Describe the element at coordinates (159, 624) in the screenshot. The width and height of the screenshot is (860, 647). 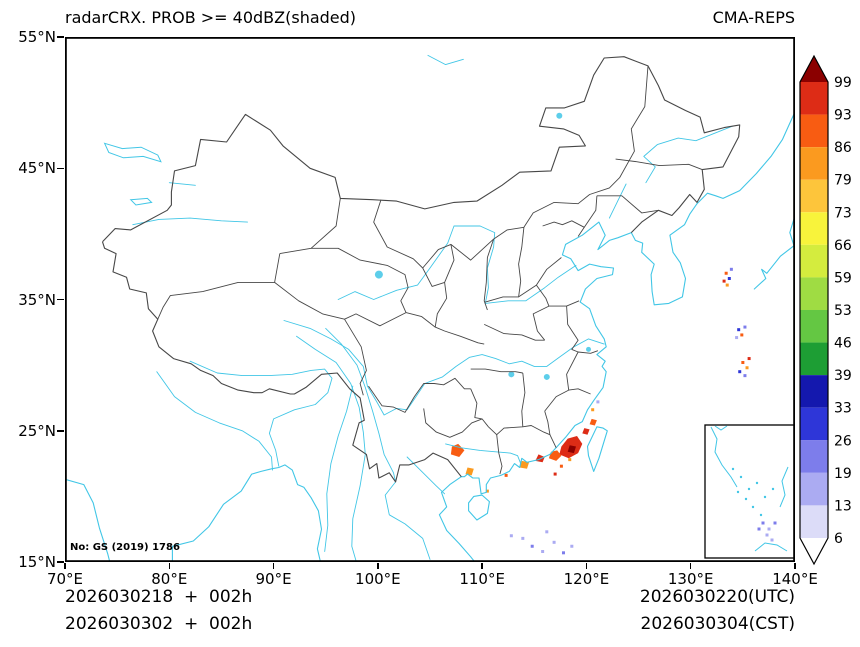
I see `init-time-cst: 2026030302 + 002h` at that location.